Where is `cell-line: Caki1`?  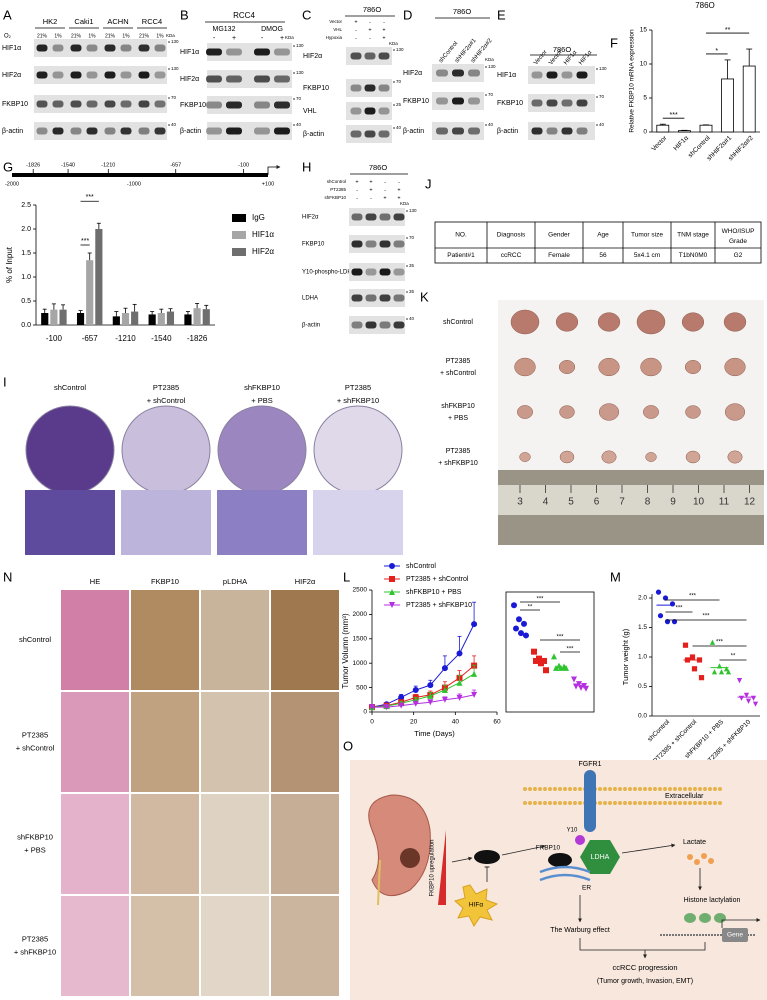 cell-line: Caki1 is located at coordinates (83, 21).